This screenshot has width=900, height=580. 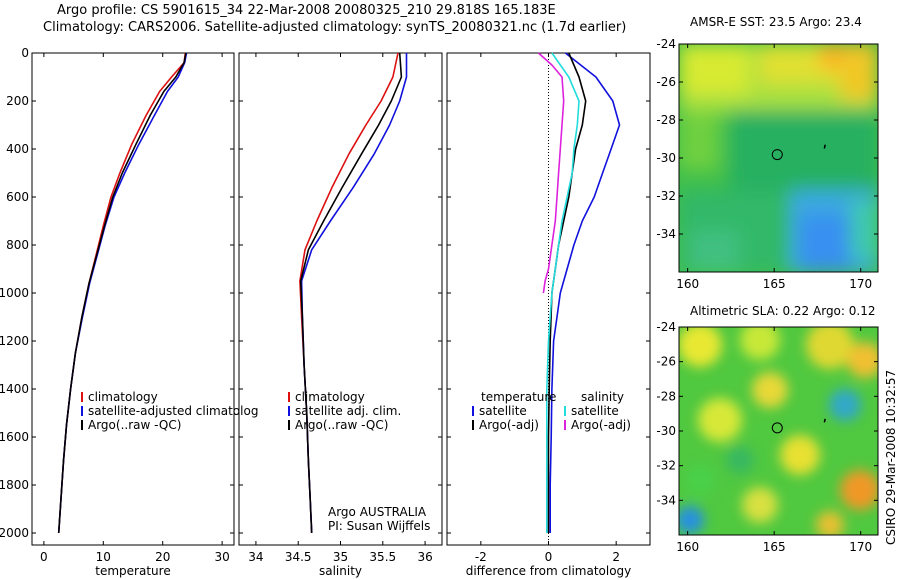 What do you see at coordinates (14, 437) in the screenshot?
I see `y-tick-label: 1600` at bounding box center [14, 437].